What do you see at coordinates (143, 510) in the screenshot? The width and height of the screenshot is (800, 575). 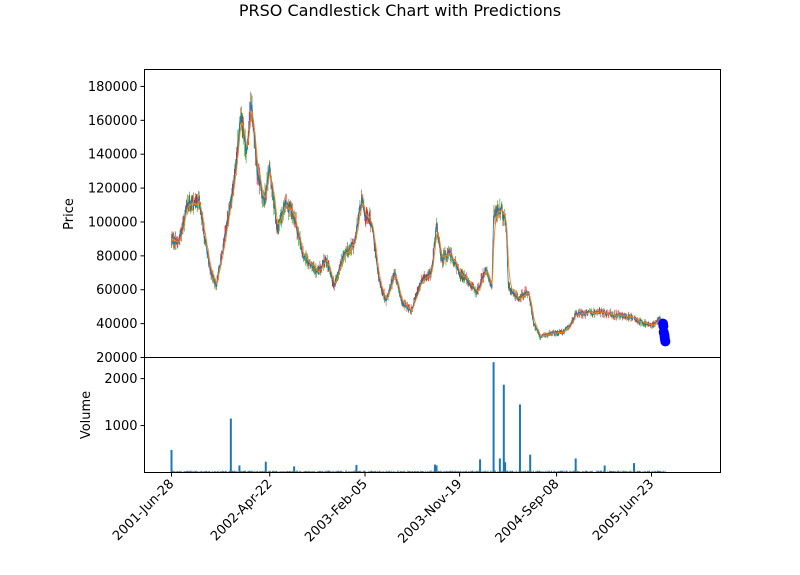 I see `x-tick-label: 2001-Jun-28` at bounding box center [143, 510].